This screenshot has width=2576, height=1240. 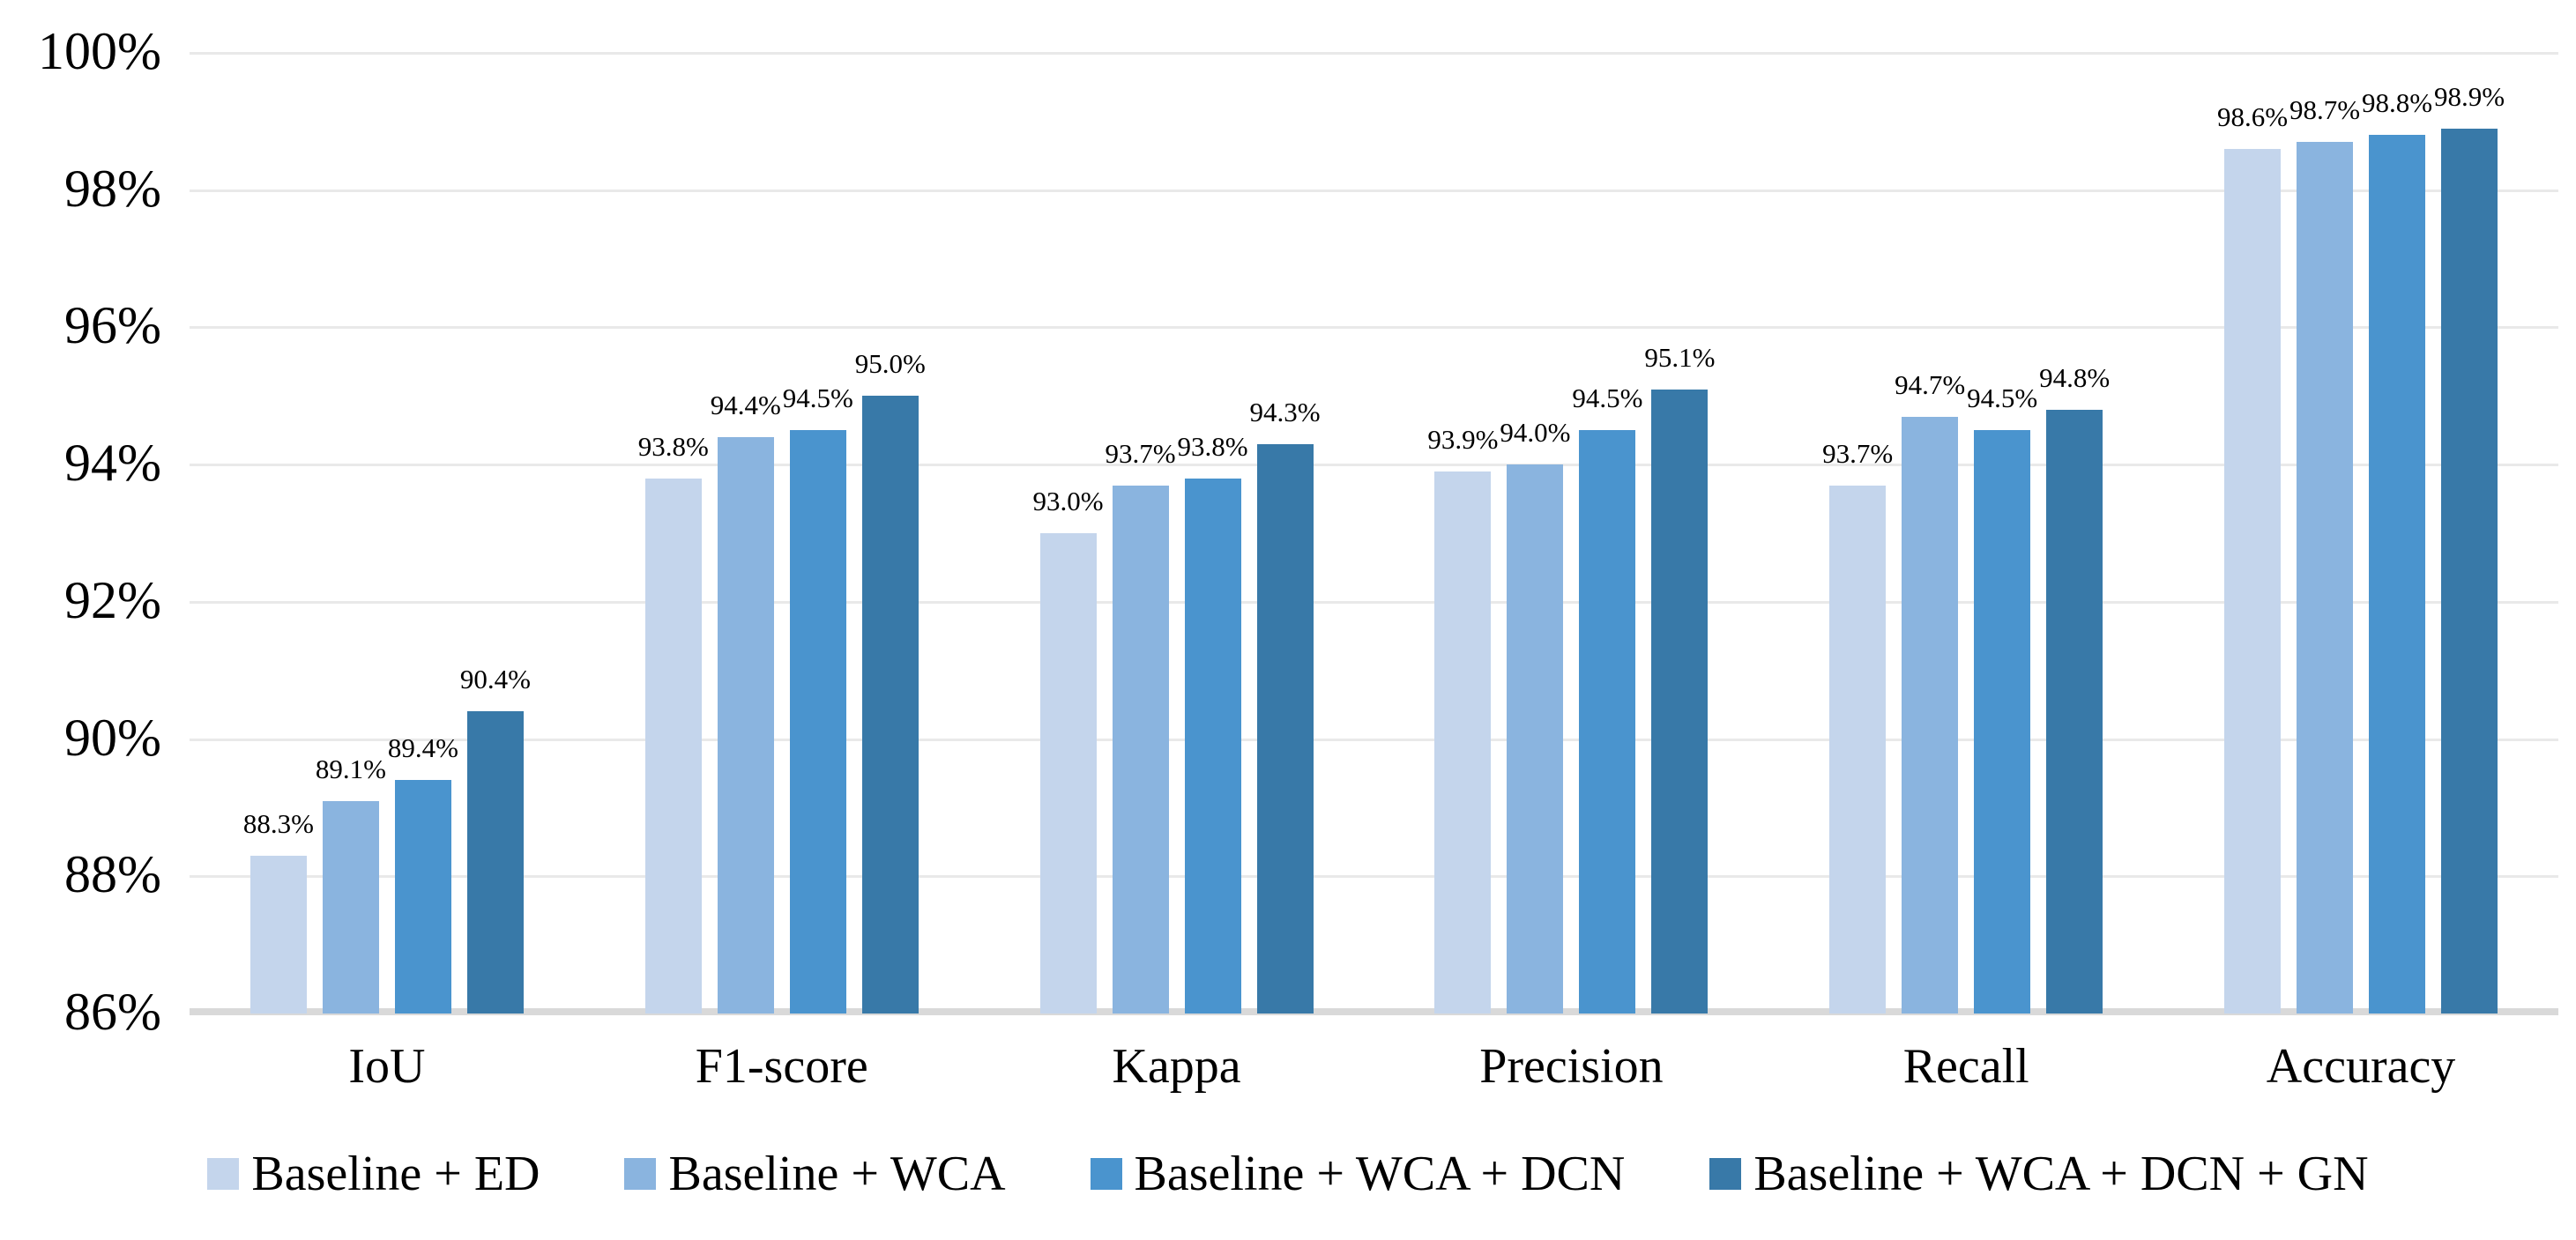 What do you see at coordinates (673, 446) in the screenshot?
I see `value-label: 93.8%` at bounding box center [673, 446].